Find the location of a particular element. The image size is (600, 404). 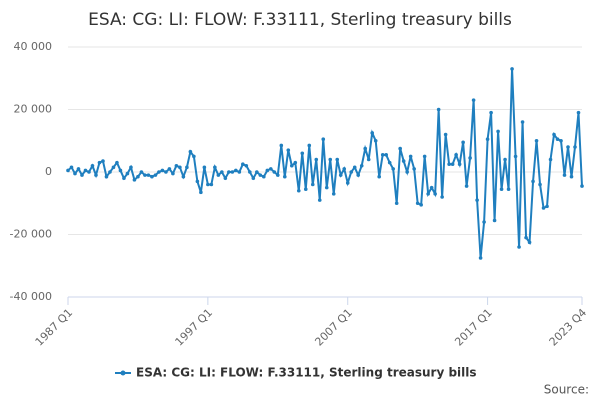

y-tick-label: 40 000 is located at coordinates (33, 46).